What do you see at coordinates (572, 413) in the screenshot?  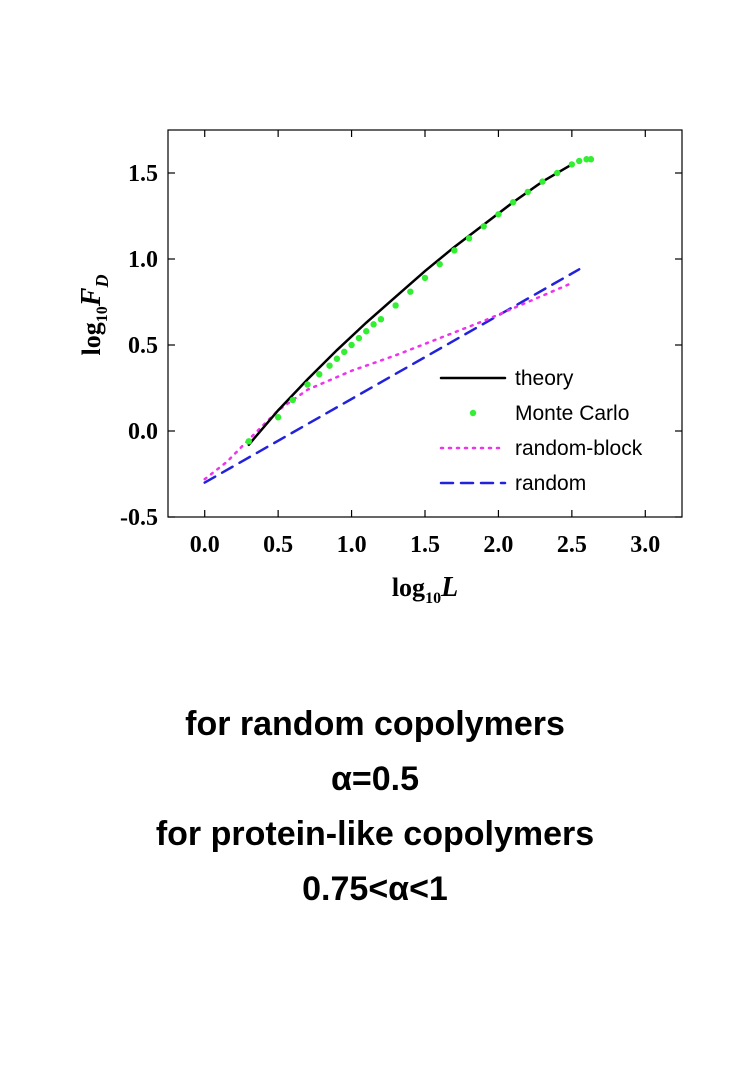 I see `legend-label-monte-carlo: Monte Carlo` at bounding box center [572, 413].